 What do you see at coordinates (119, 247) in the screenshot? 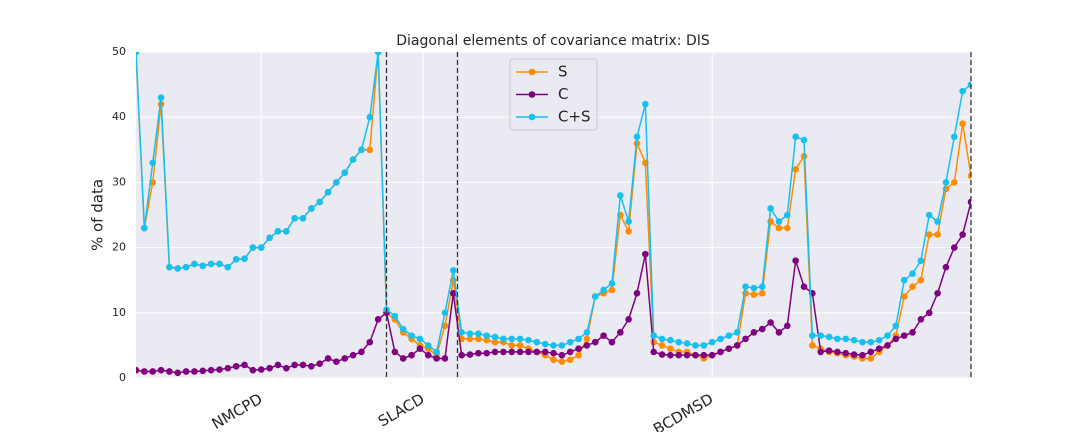
I see `y-tick-label: 20` at bounding box center [119, 247].